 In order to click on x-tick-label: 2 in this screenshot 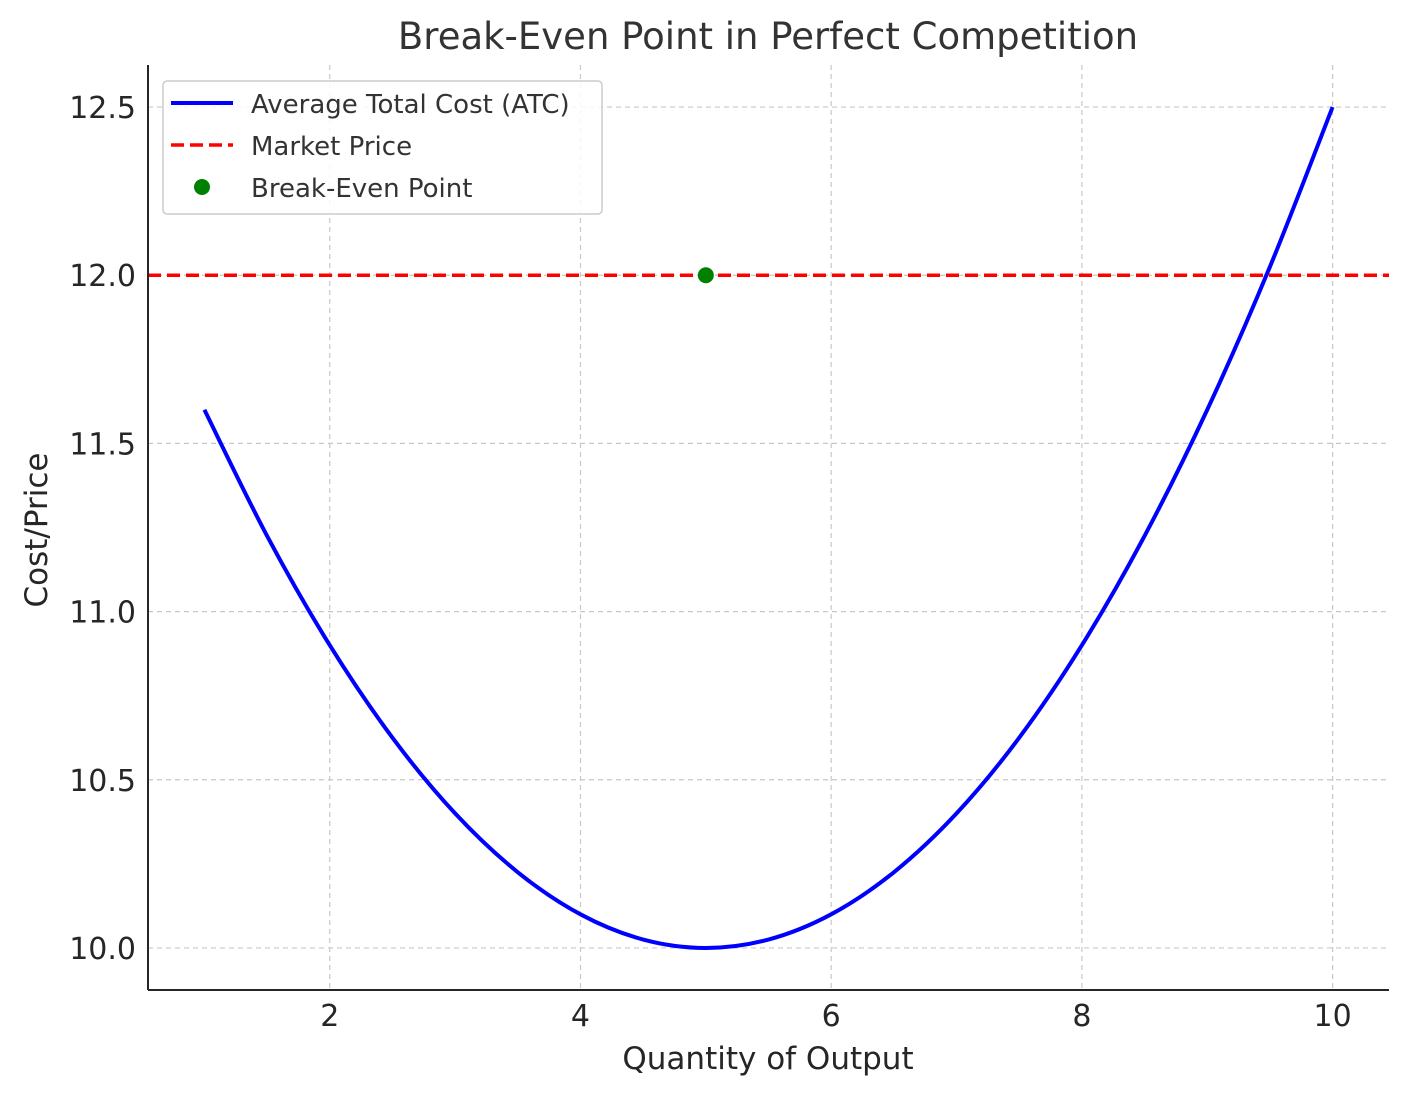, I will do `click(329, 1016)`.